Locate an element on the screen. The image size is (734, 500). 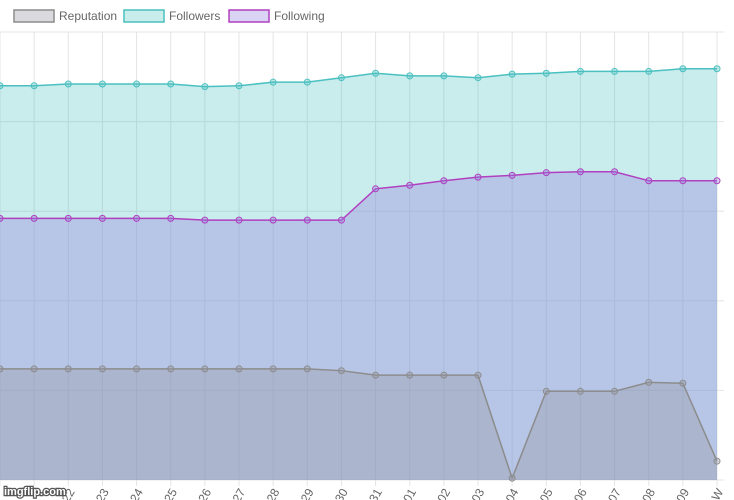
legend-label: Followers is located at coordinates (194, 16).